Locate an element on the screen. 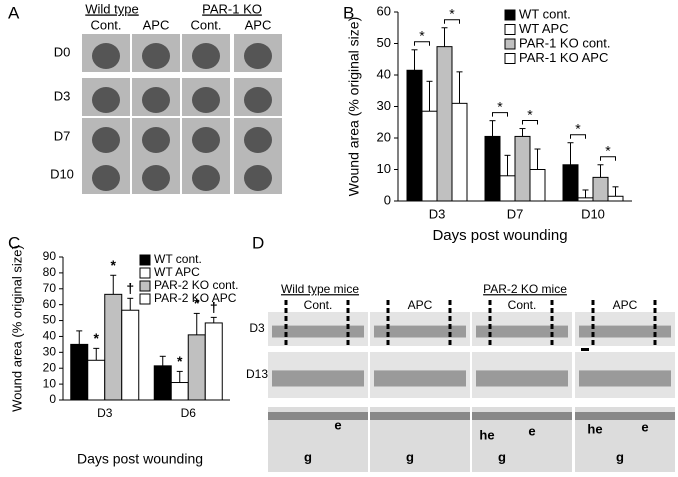 The height and width of the screenshot is (477, 678). row-label: D13 is located at coordinates (257, 374).